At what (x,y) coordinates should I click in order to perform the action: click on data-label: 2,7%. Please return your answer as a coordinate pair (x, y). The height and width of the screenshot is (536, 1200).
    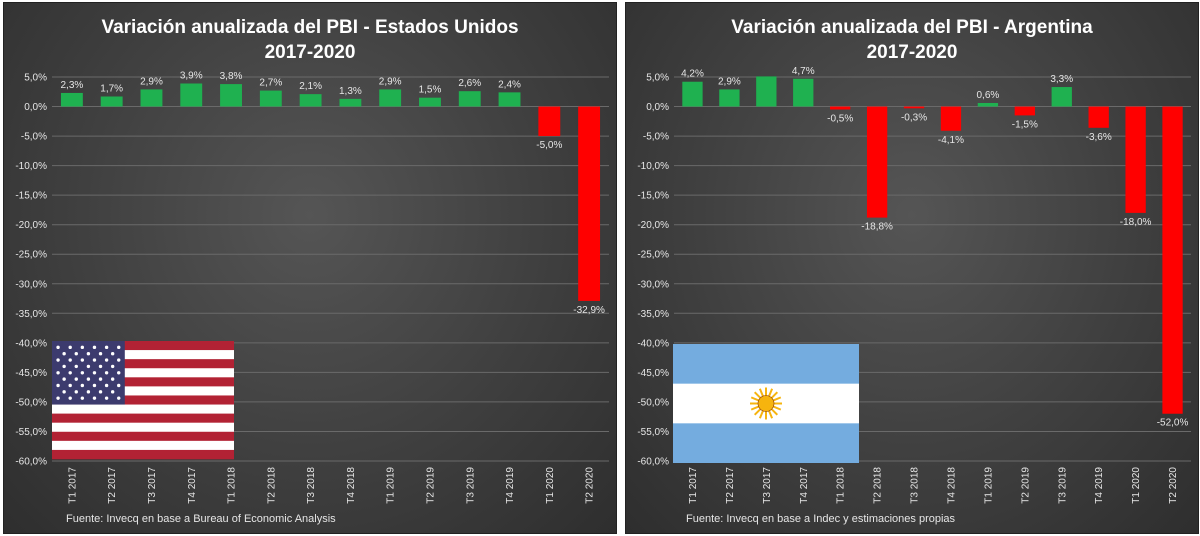
    Looking at the image, I should click on (270, 83).